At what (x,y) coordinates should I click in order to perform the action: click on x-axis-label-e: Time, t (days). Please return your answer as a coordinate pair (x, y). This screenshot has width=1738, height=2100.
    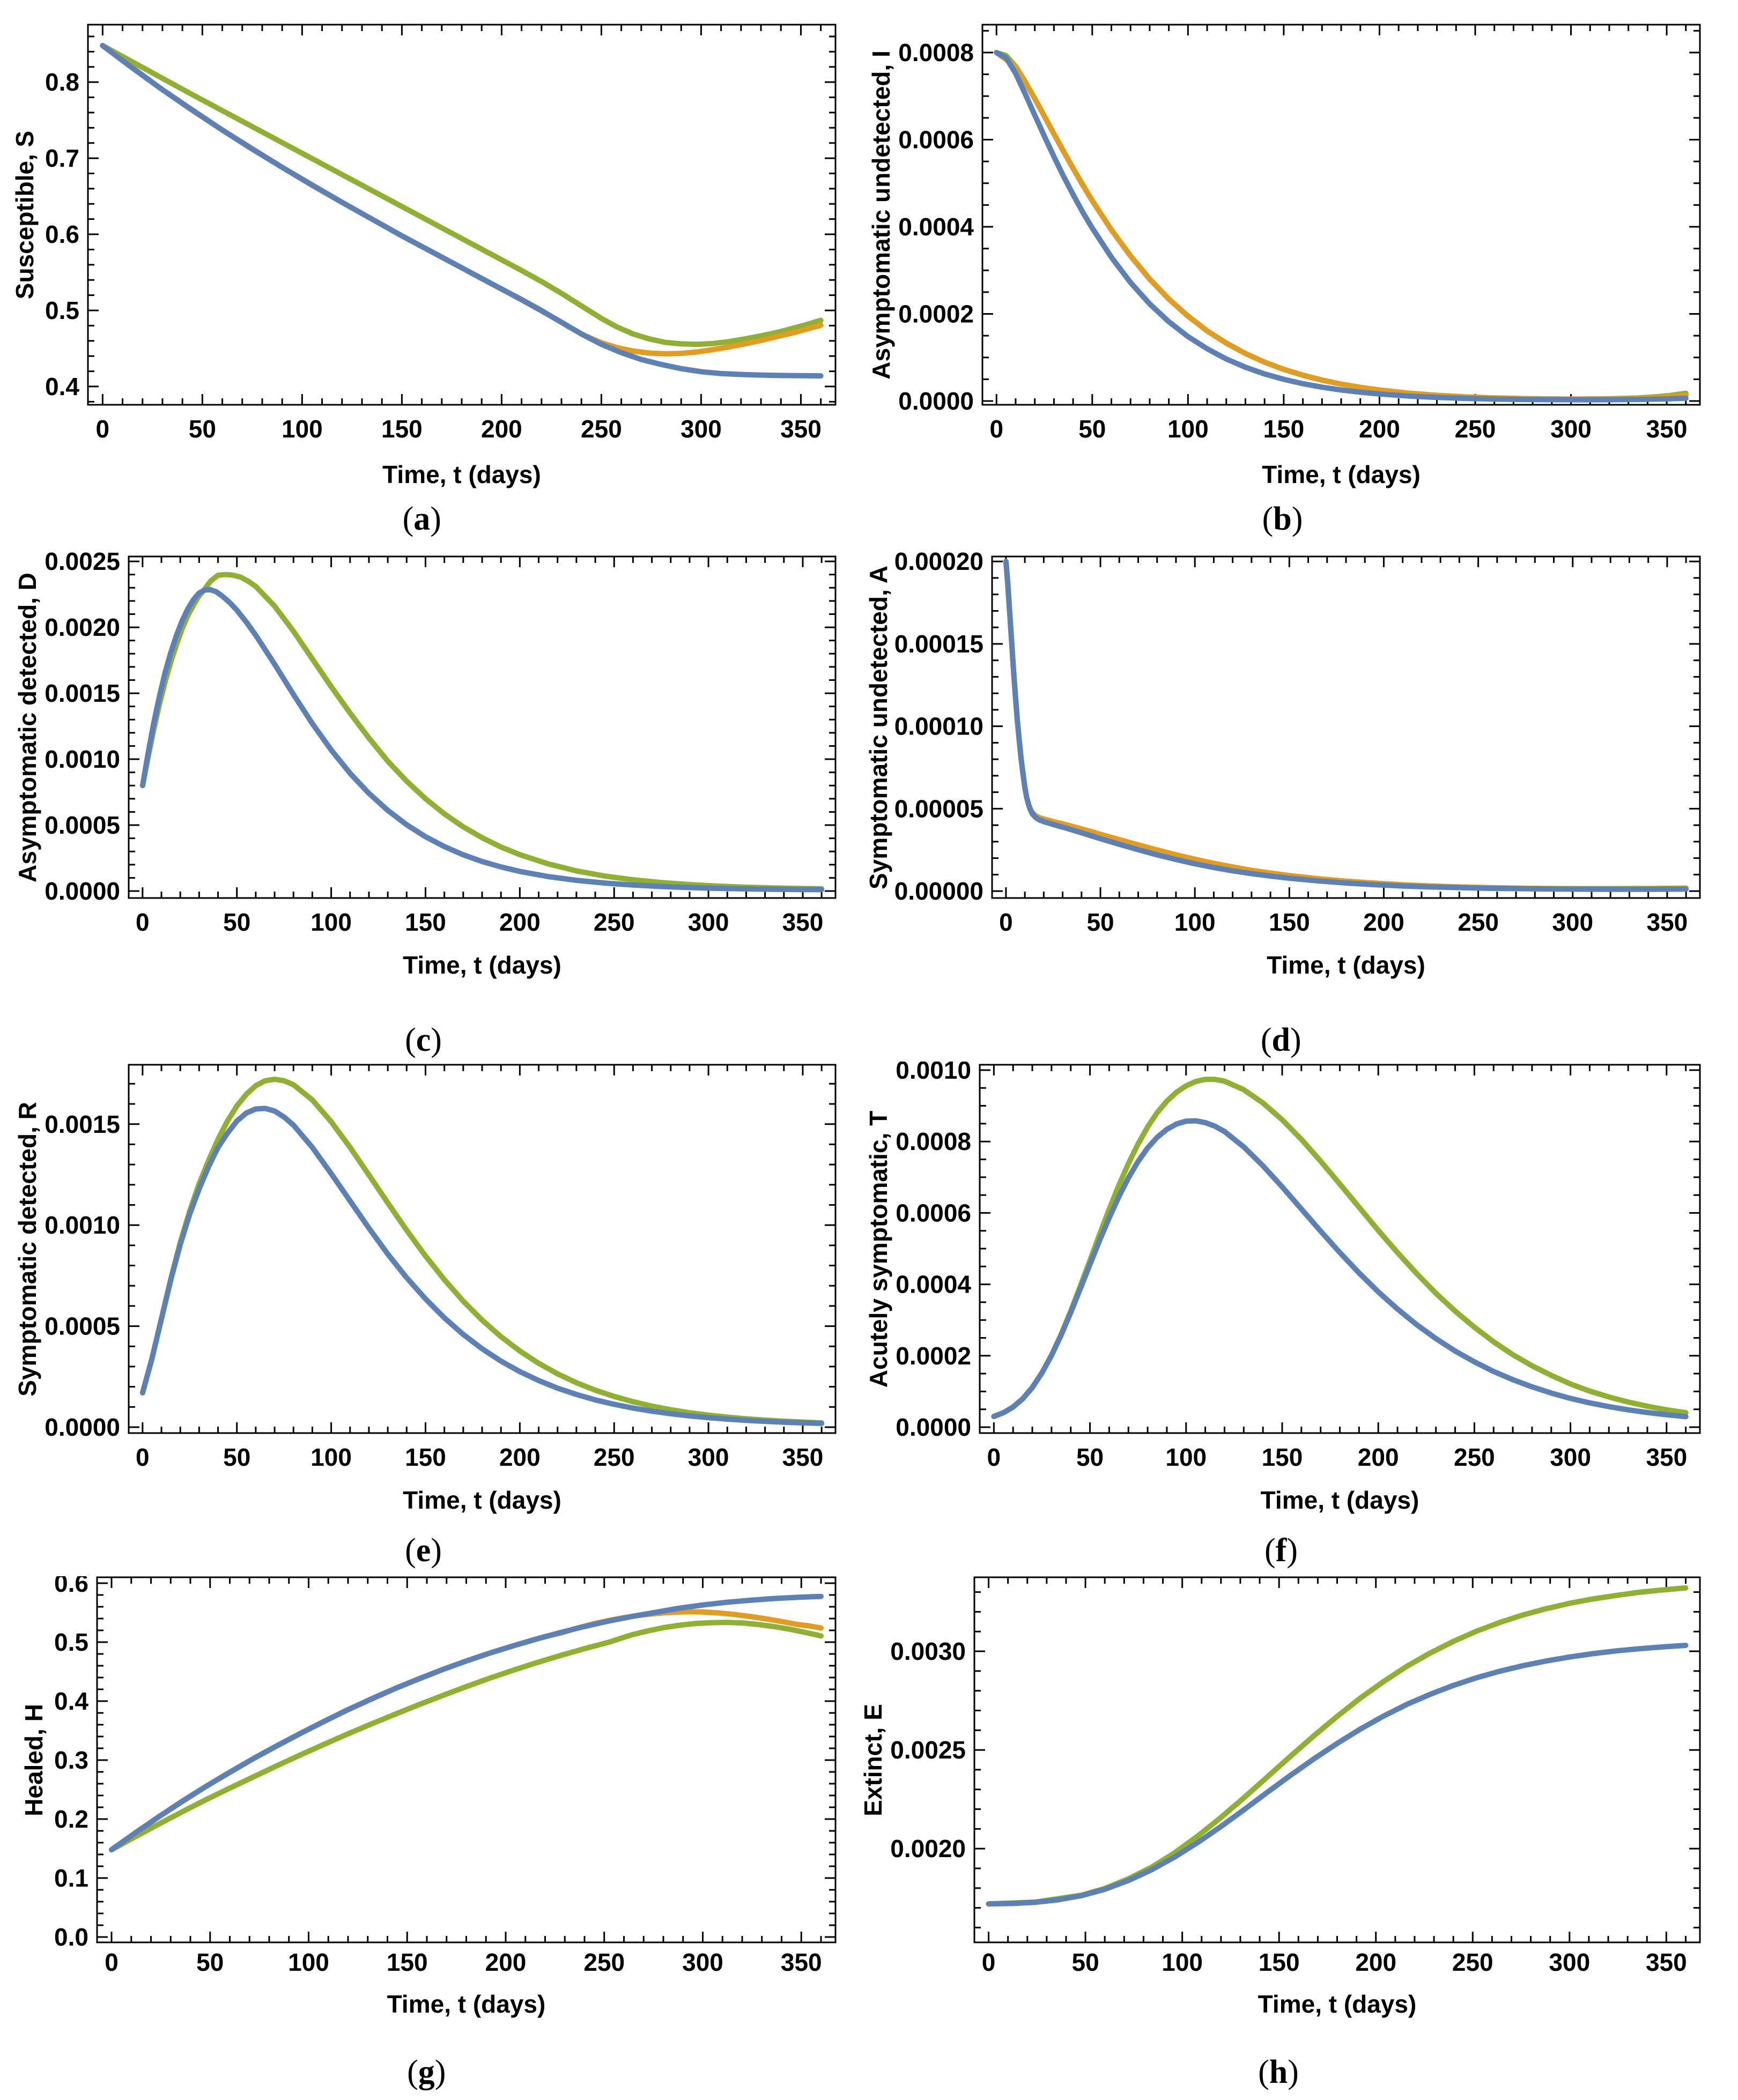
    Looking at the image, I should click on (482, 1500).